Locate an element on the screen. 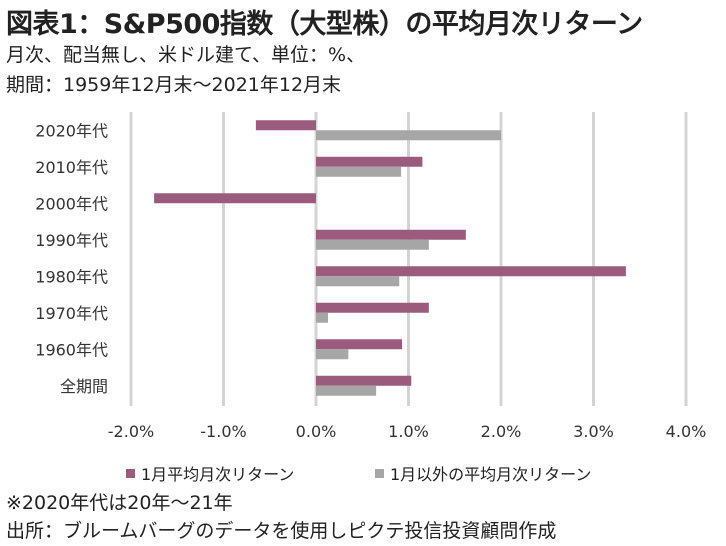 The image size is (726, 546). x-tick-label: 2.0% is located at coordinates (501, 431).